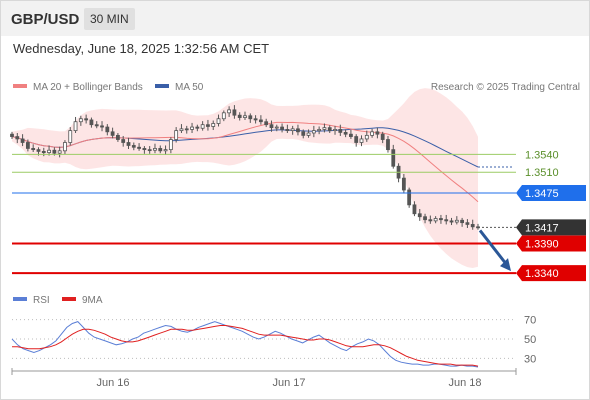 Image resolution: width=590 pixels, height=400 pixels. What do you see at coordinates (69, 299) in the screenshot?
I see `rsi-ma-legend-swatch` at bounding box center [69, 299].